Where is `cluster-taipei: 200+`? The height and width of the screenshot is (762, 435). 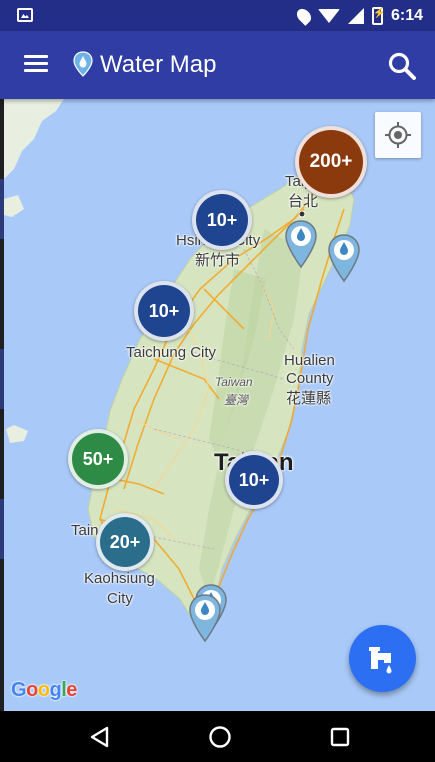
cluster-taipei: 200+ is located at coordinates (331, 162).